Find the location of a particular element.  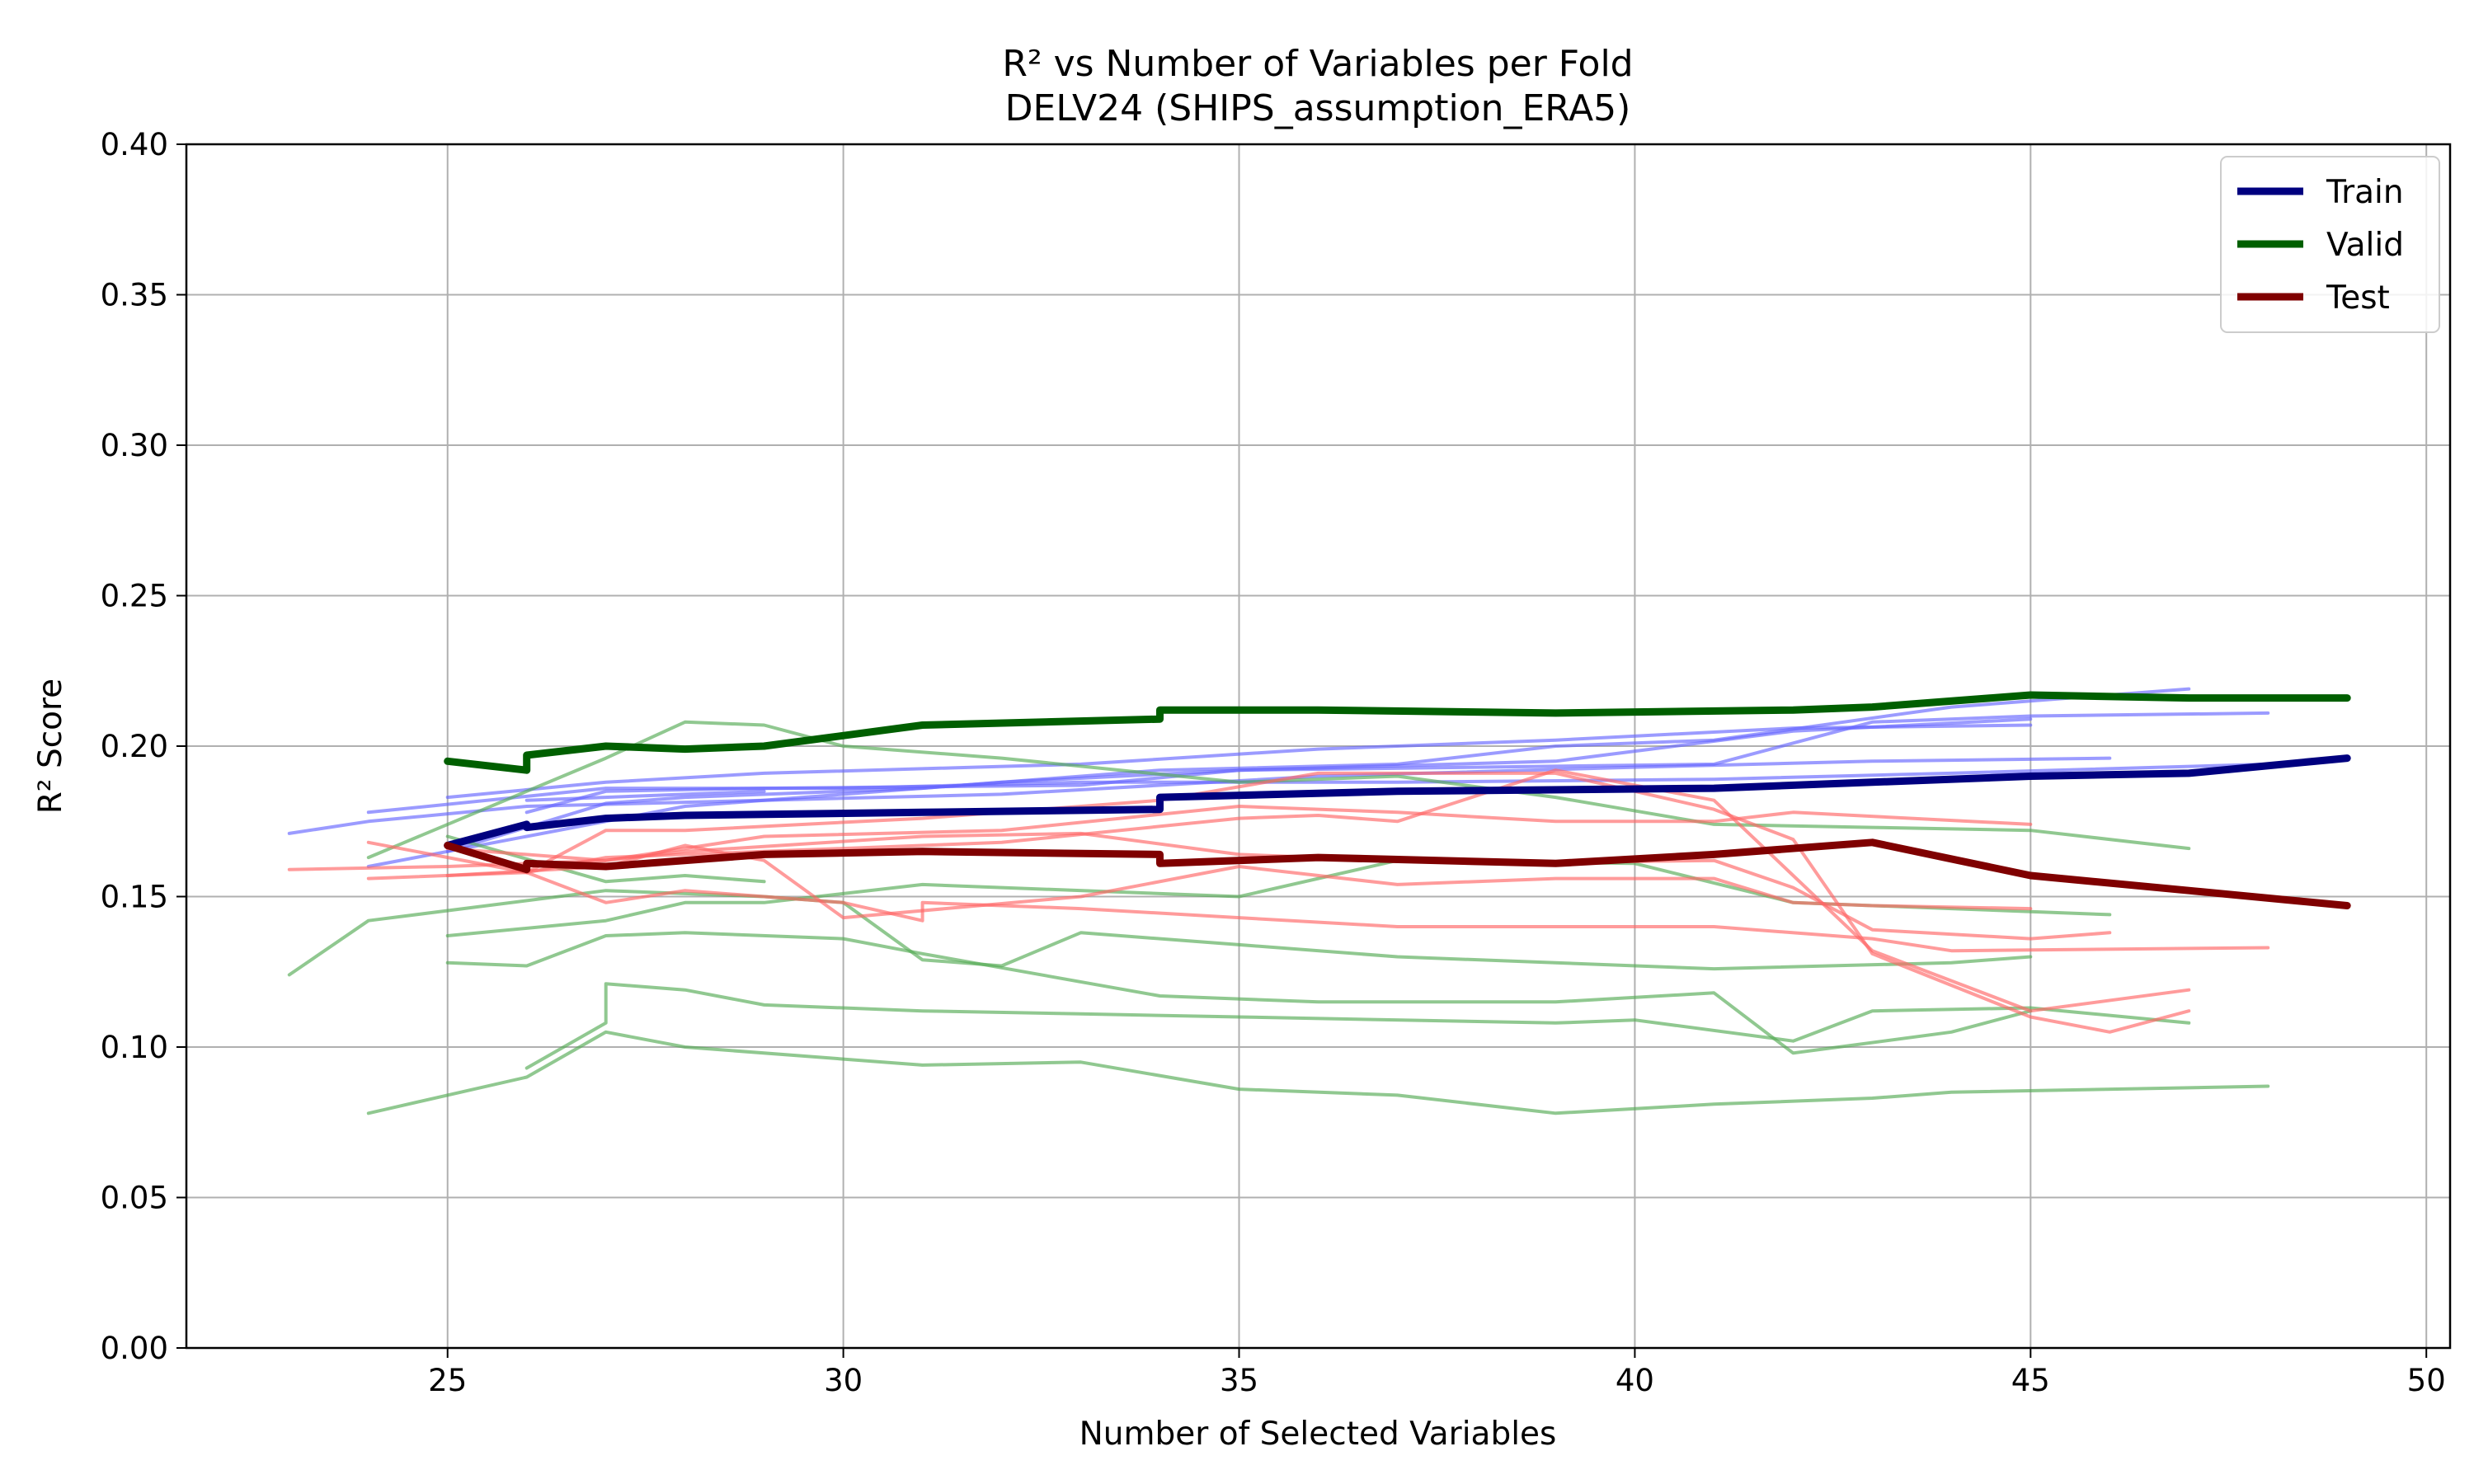

x-tick-label: 25 is located at coordinates (447, 1380).